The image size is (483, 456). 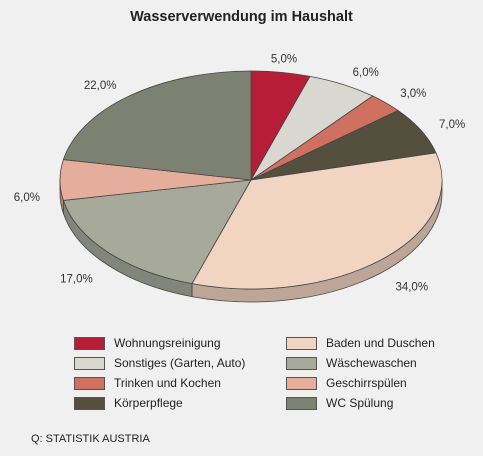 I want to click on legend-item: Baden und Duschen, so click(x=370, y=343).